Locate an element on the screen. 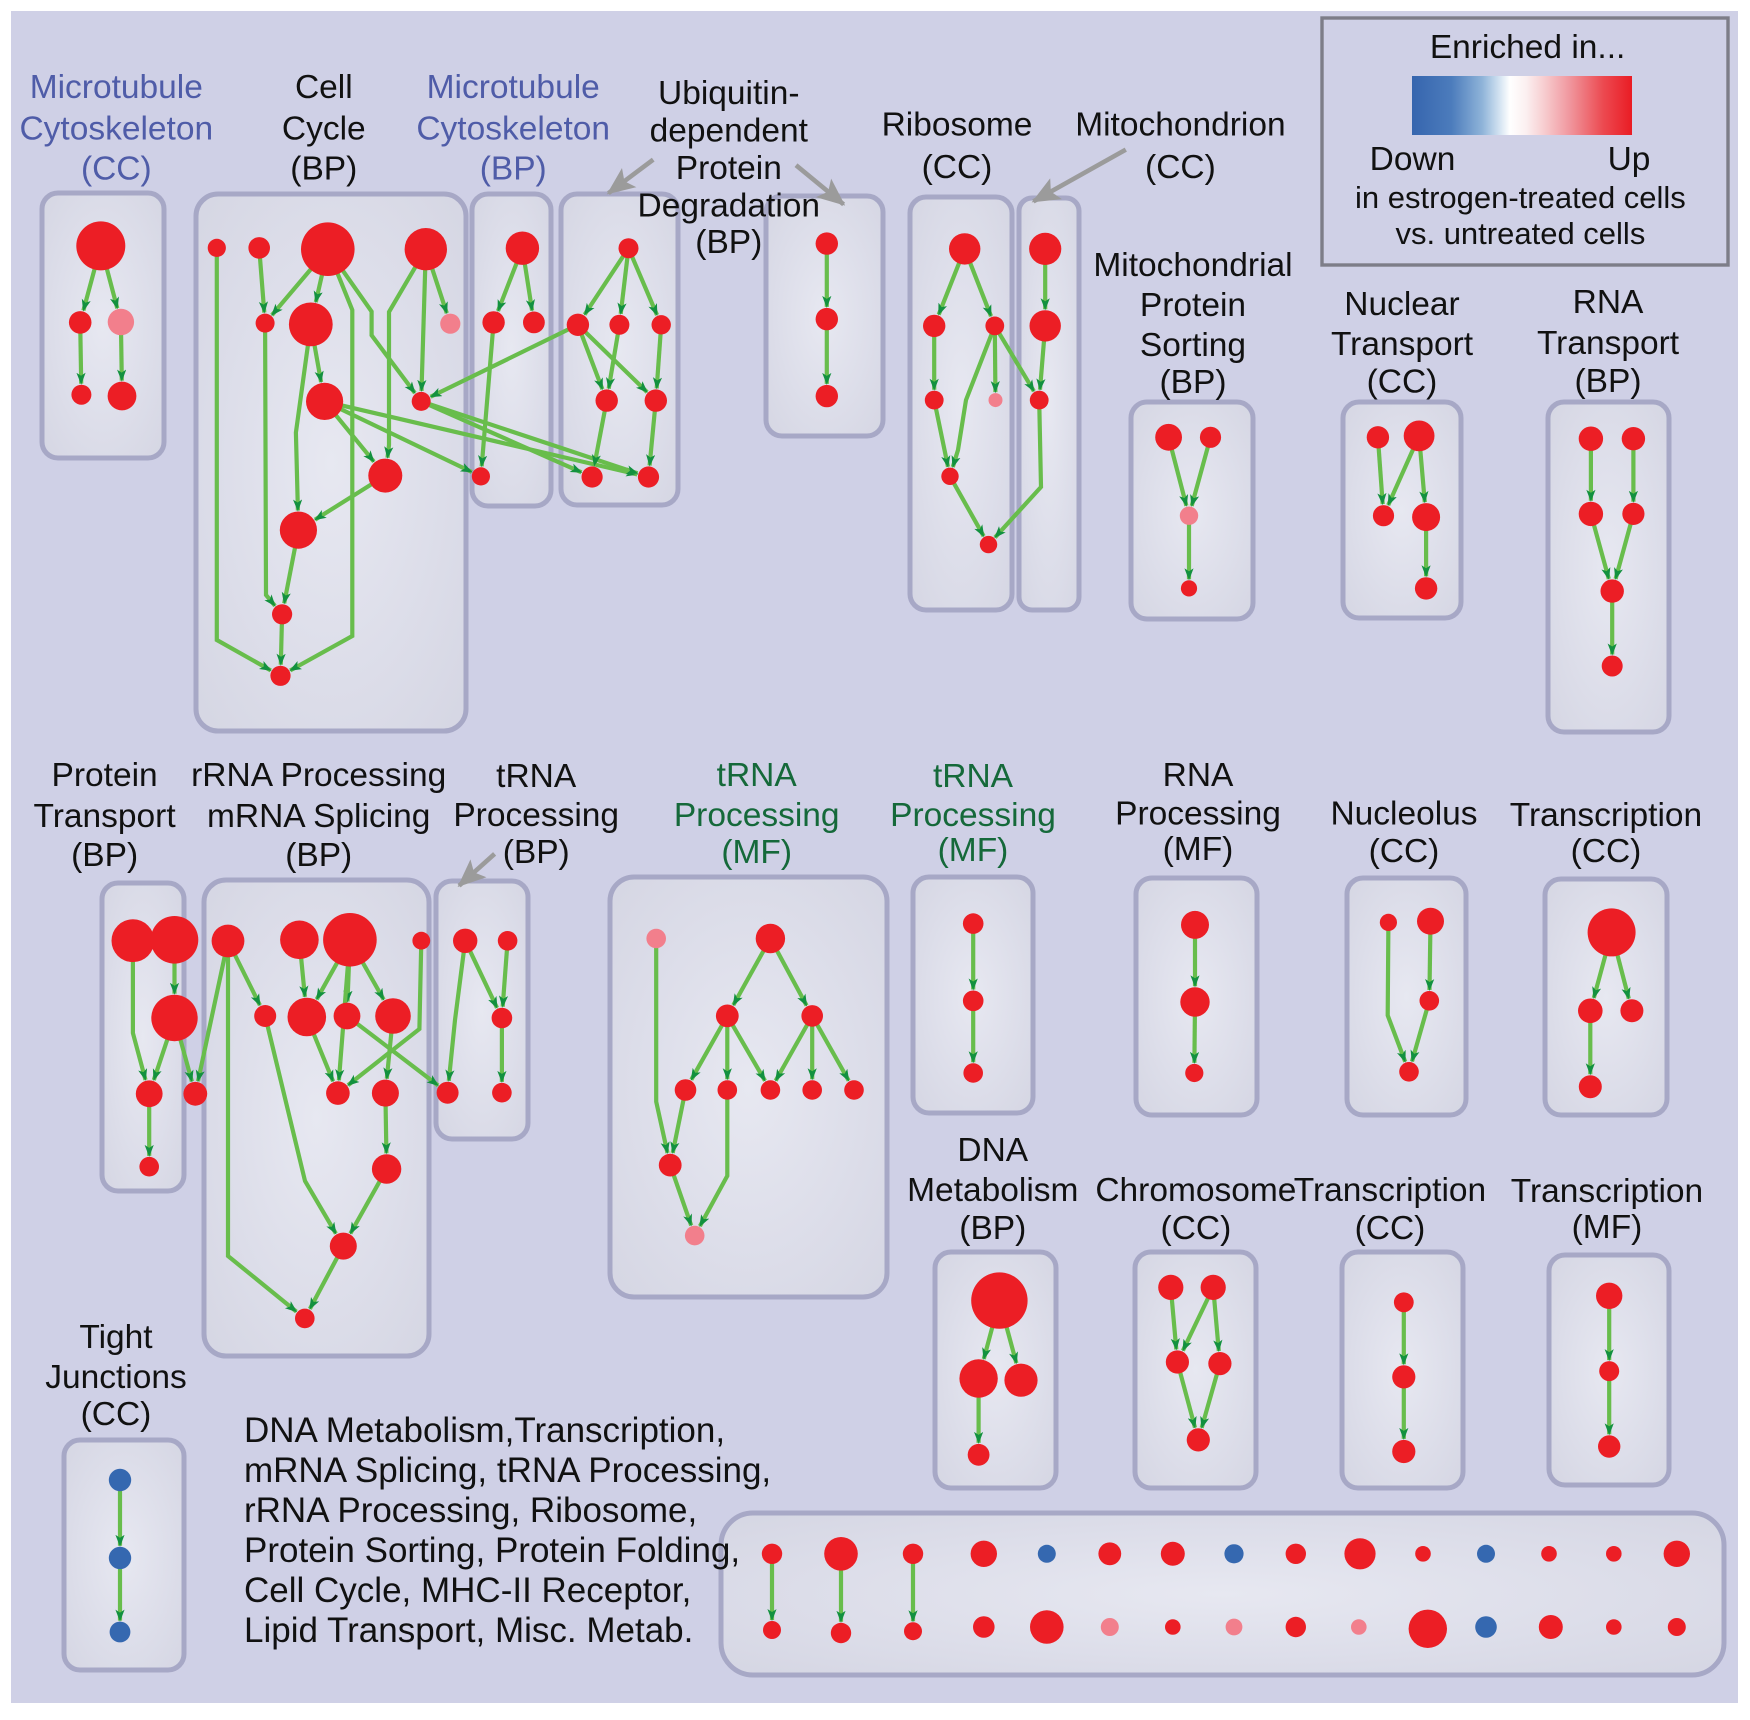 This screenshot has height=1720, width=1750. svg-text: Up is located at coordinates (1629, 159).